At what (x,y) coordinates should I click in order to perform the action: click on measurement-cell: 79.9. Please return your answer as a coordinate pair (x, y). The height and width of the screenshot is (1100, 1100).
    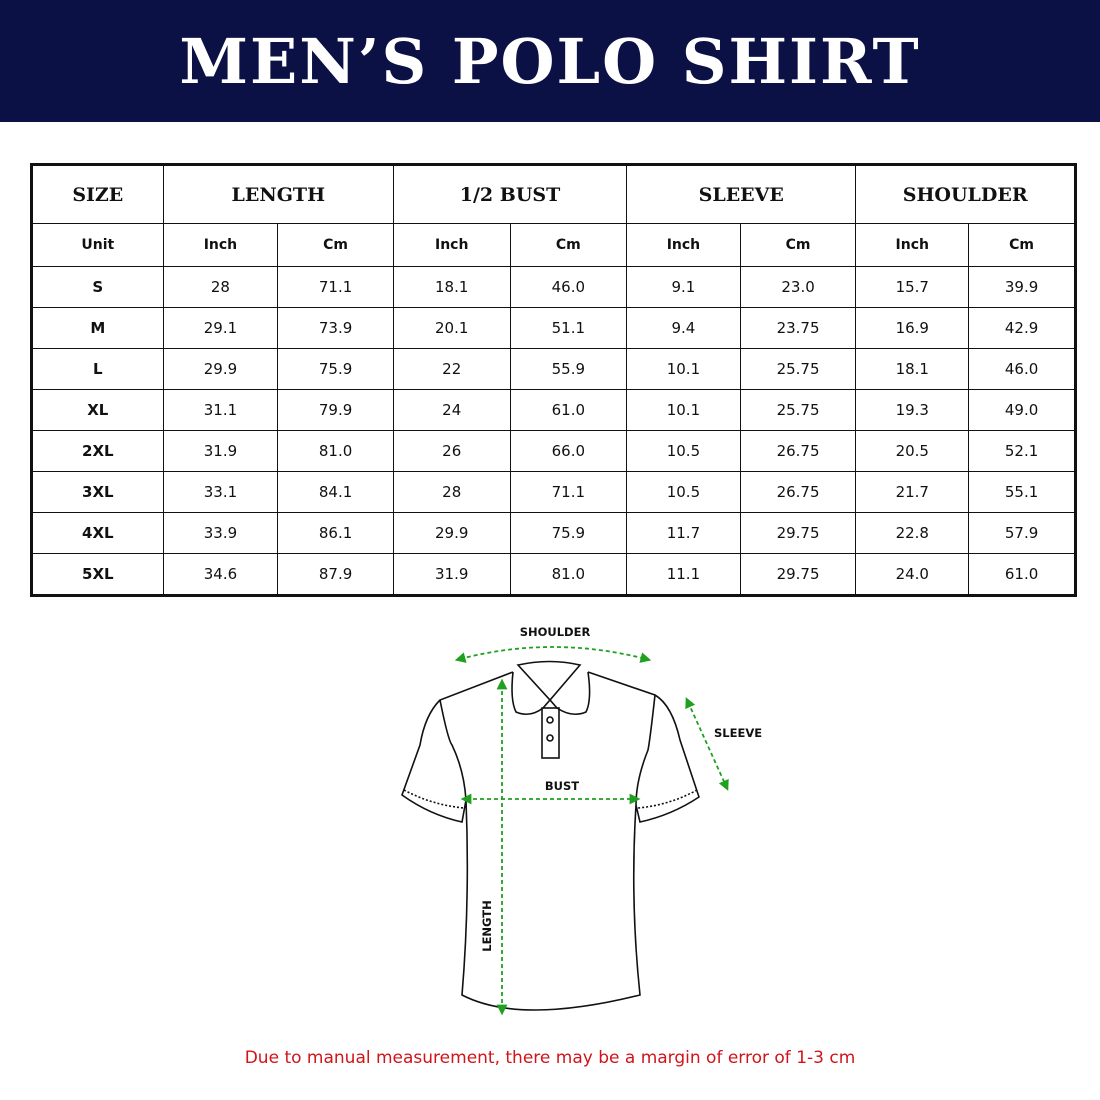
    Looking at the image, I should click on (335, 410).